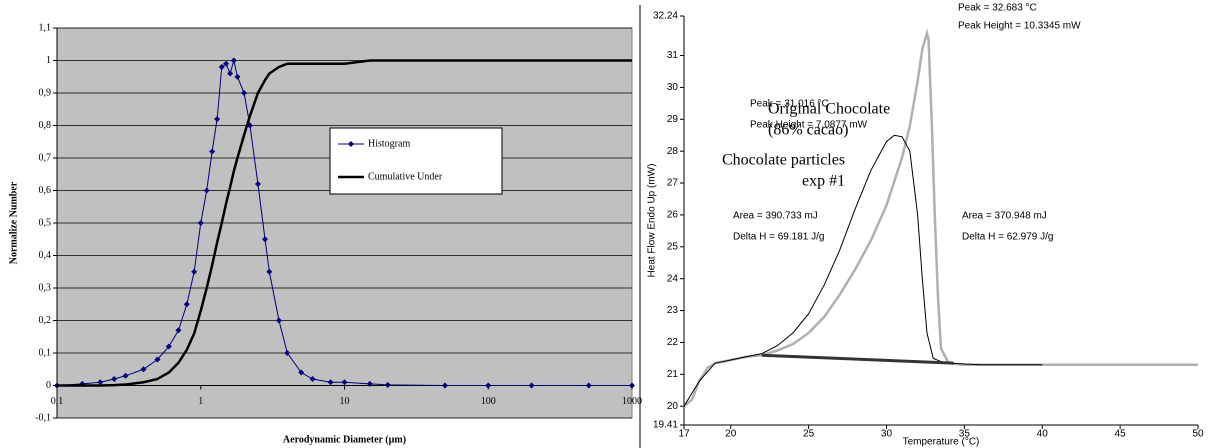 This screenshot has width=1215, height=448. I want to click on y-tick-label: 20, so click(673, 406).